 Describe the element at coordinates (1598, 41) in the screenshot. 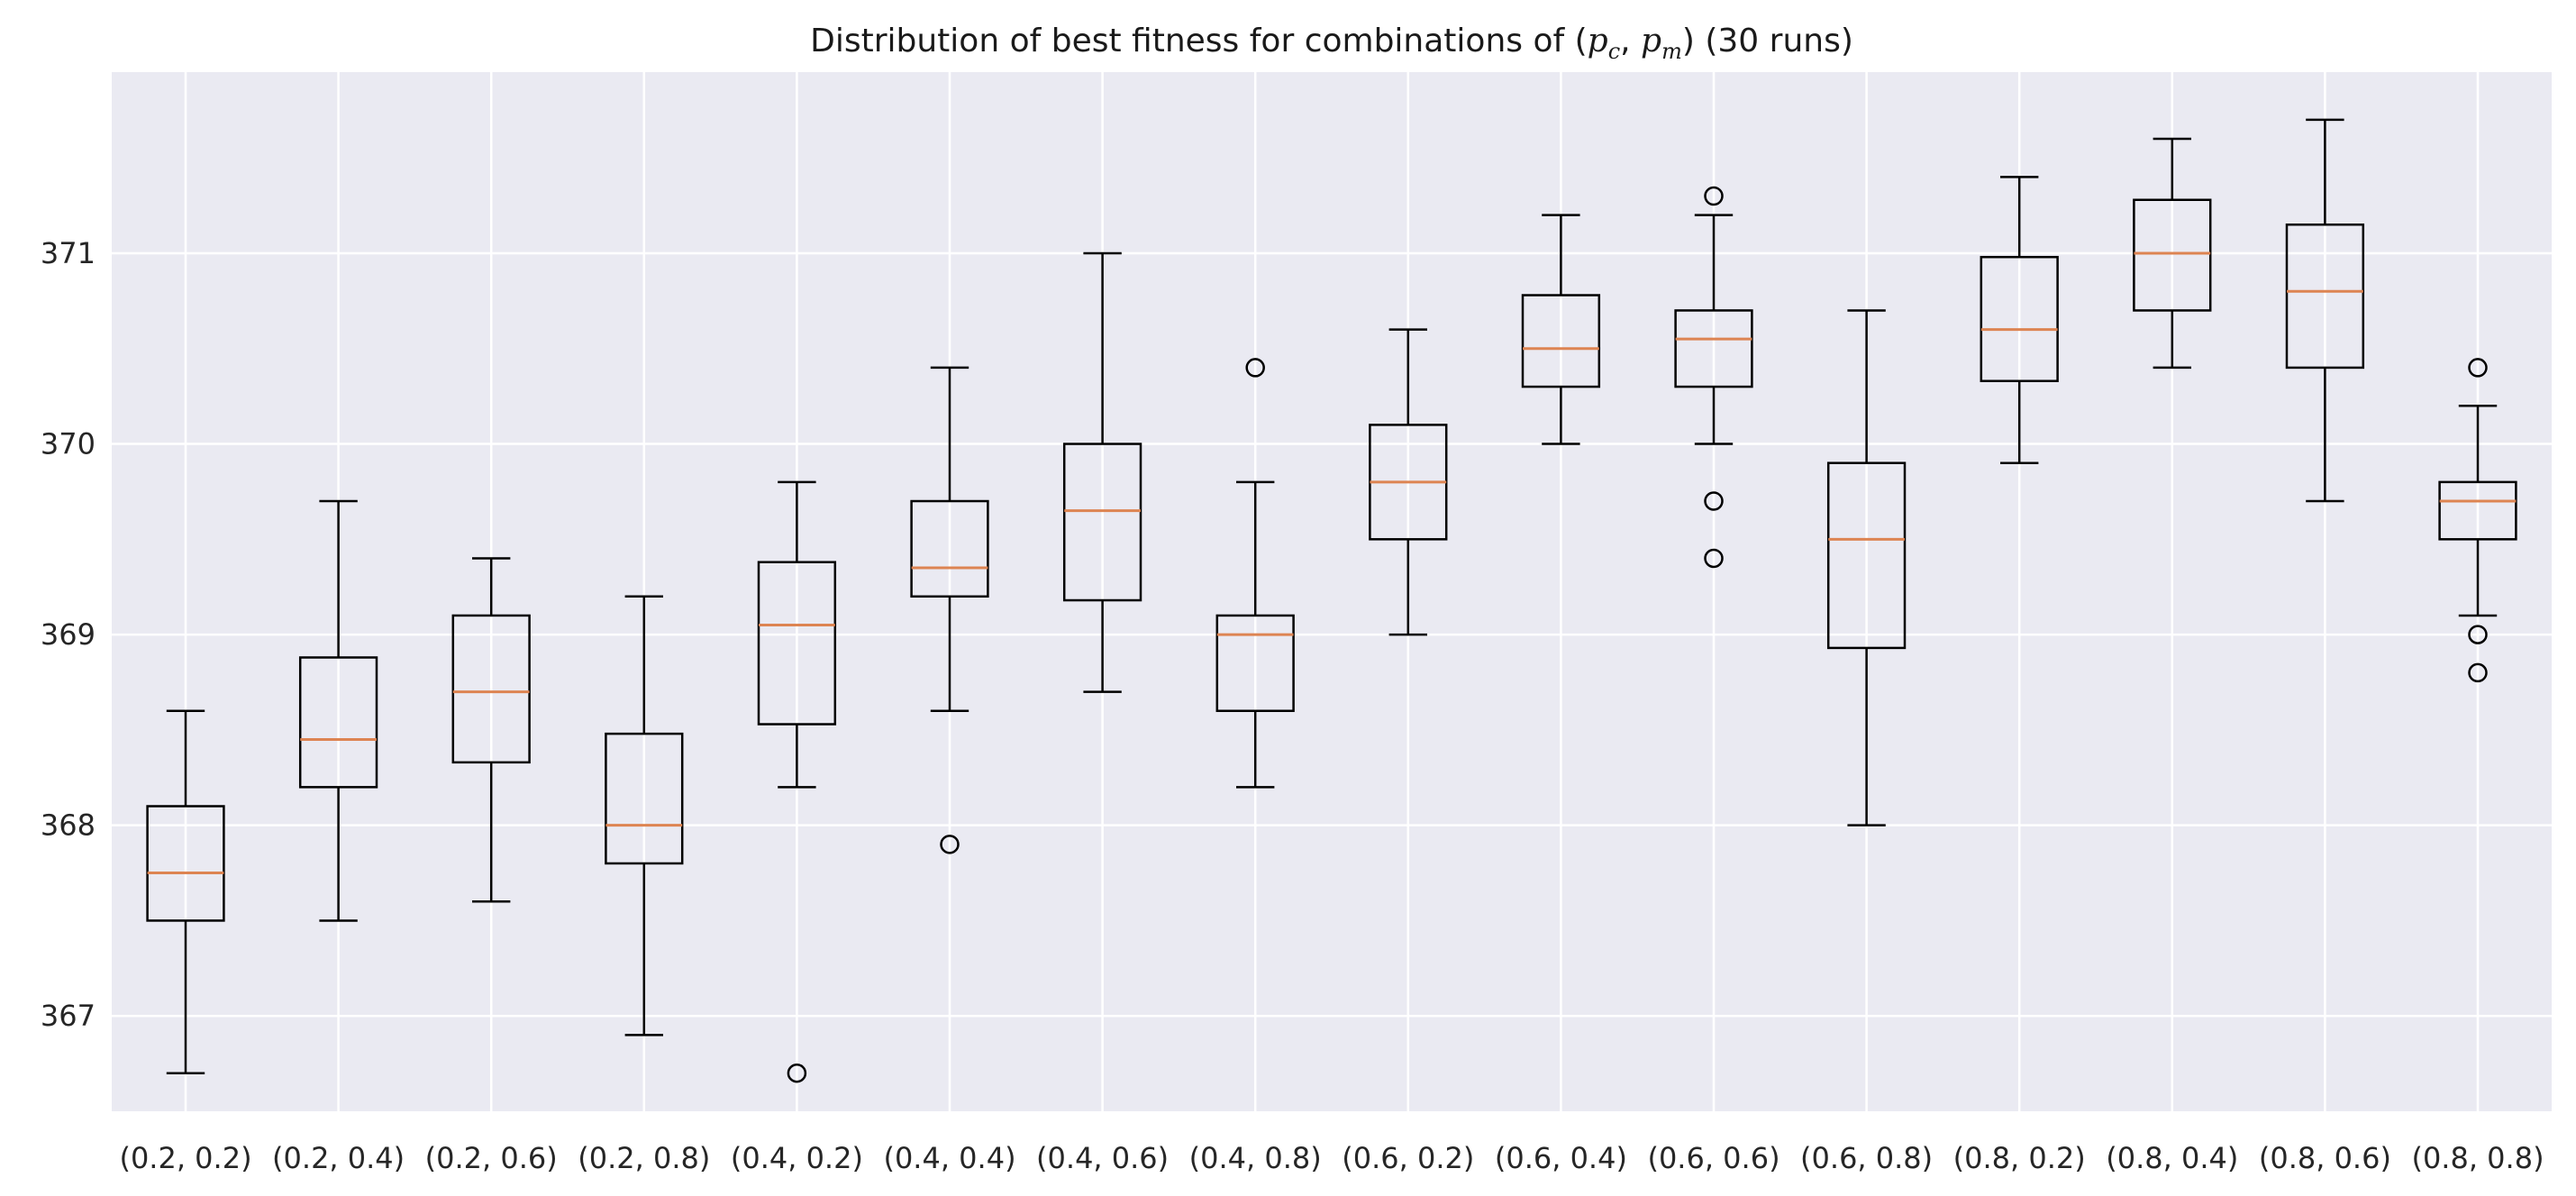

I see `title-var-pc: p` at that location.